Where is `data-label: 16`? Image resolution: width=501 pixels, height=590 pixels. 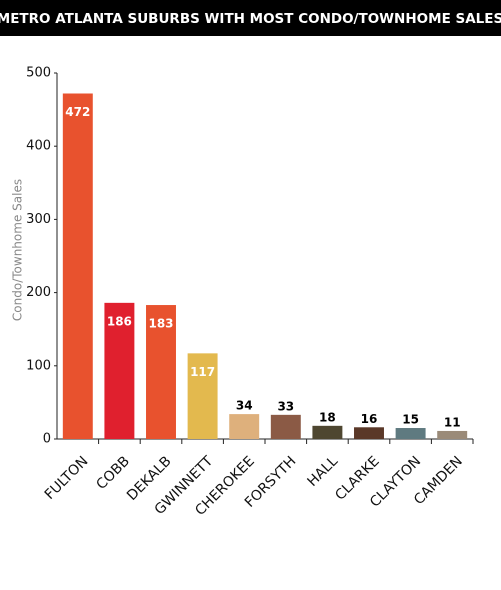 data-label: 16 is located at coordinates (369, 419).